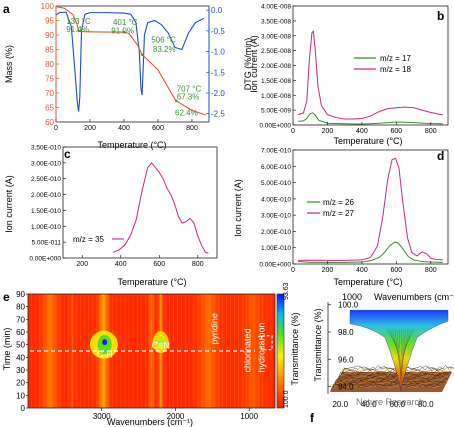 This screenshot has height=427, width=454. Describe the element at coordinates (46, 148) in the screenshot. I see `y-tick-label: 3.50E-010` at that location.